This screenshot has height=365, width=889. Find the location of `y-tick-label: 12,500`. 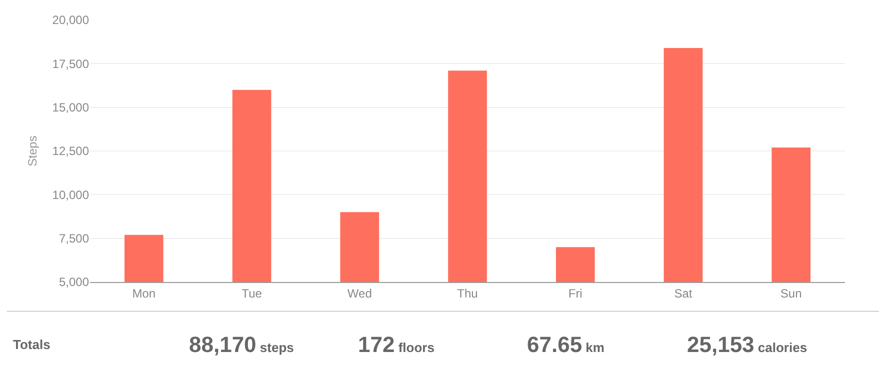

y-tick-label: 12,500 is located at coordinates (71, 151).